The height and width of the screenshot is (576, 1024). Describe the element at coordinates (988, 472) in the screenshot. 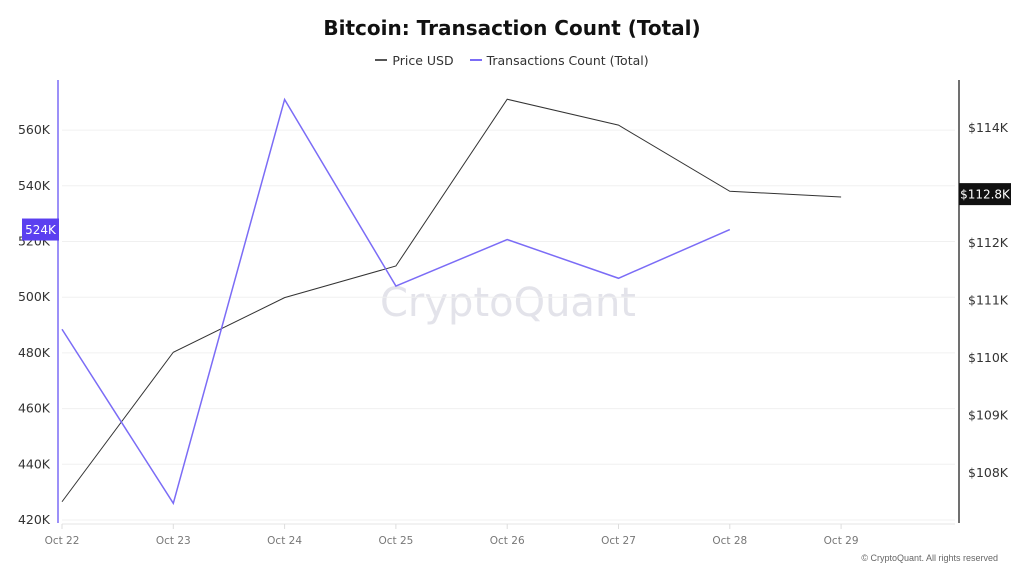

I see `right-axis-tick: $108K` at that location.